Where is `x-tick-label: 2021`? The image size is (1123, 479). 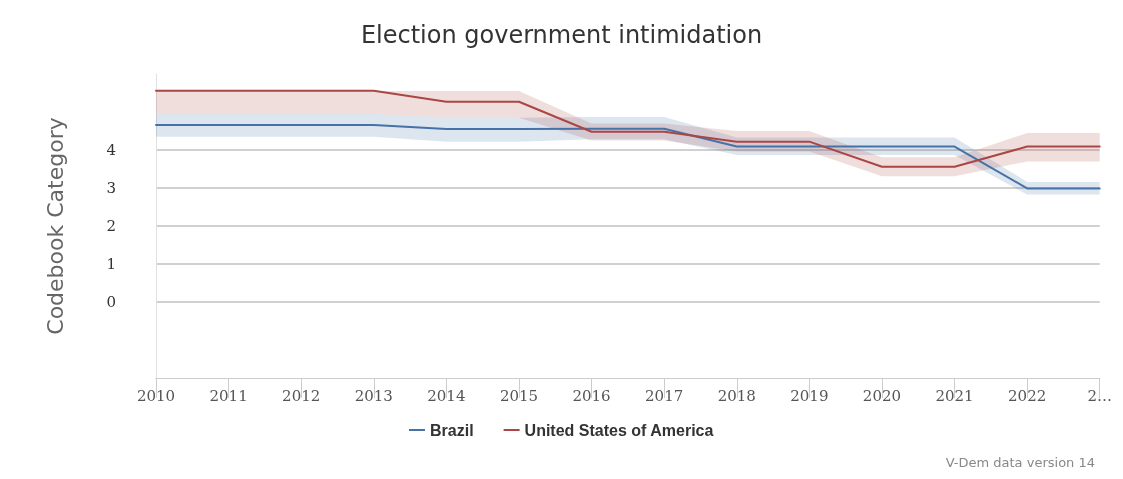
x-tick-label: 2021 is located at coordinates (954, 395).